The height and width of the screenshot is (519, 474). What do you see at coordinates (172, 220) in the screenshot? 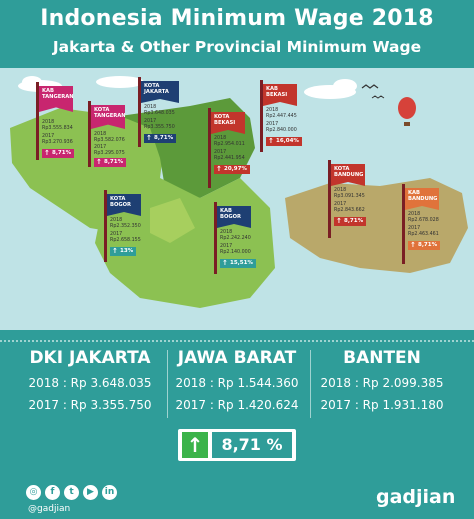
I see `map-region-bogor` at bounding box center [172, 220].